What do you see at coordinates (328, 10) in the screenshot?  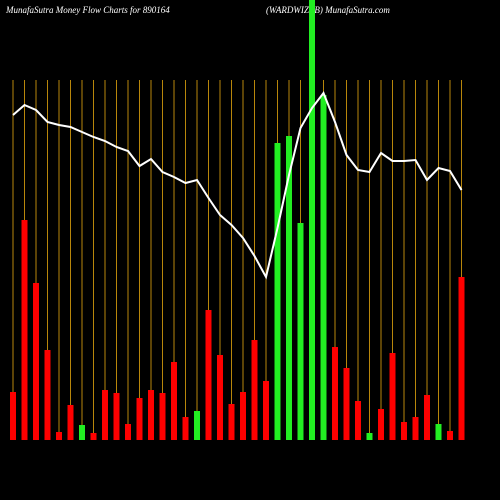 I see `chart-subtitle: (WARDWIZFB) MunafaSutra.com` at bounding box center [328, 10].